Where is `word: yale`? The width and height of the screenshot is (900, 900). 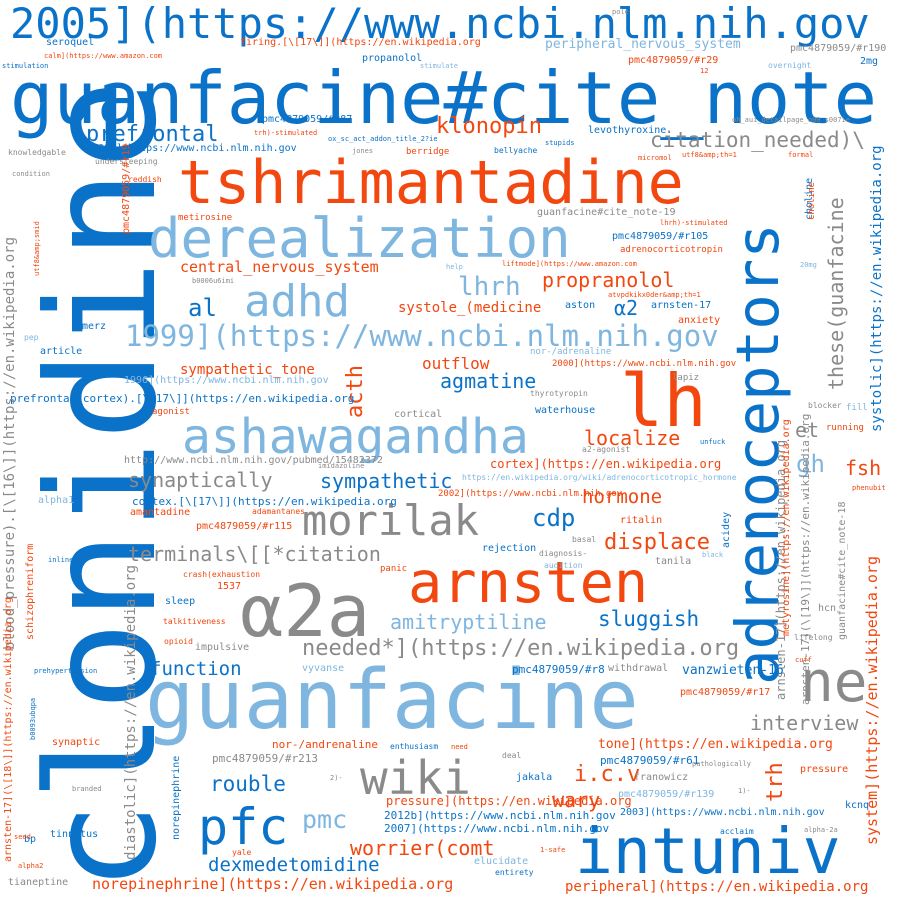 word: yale is located at coordinates (242, 852).